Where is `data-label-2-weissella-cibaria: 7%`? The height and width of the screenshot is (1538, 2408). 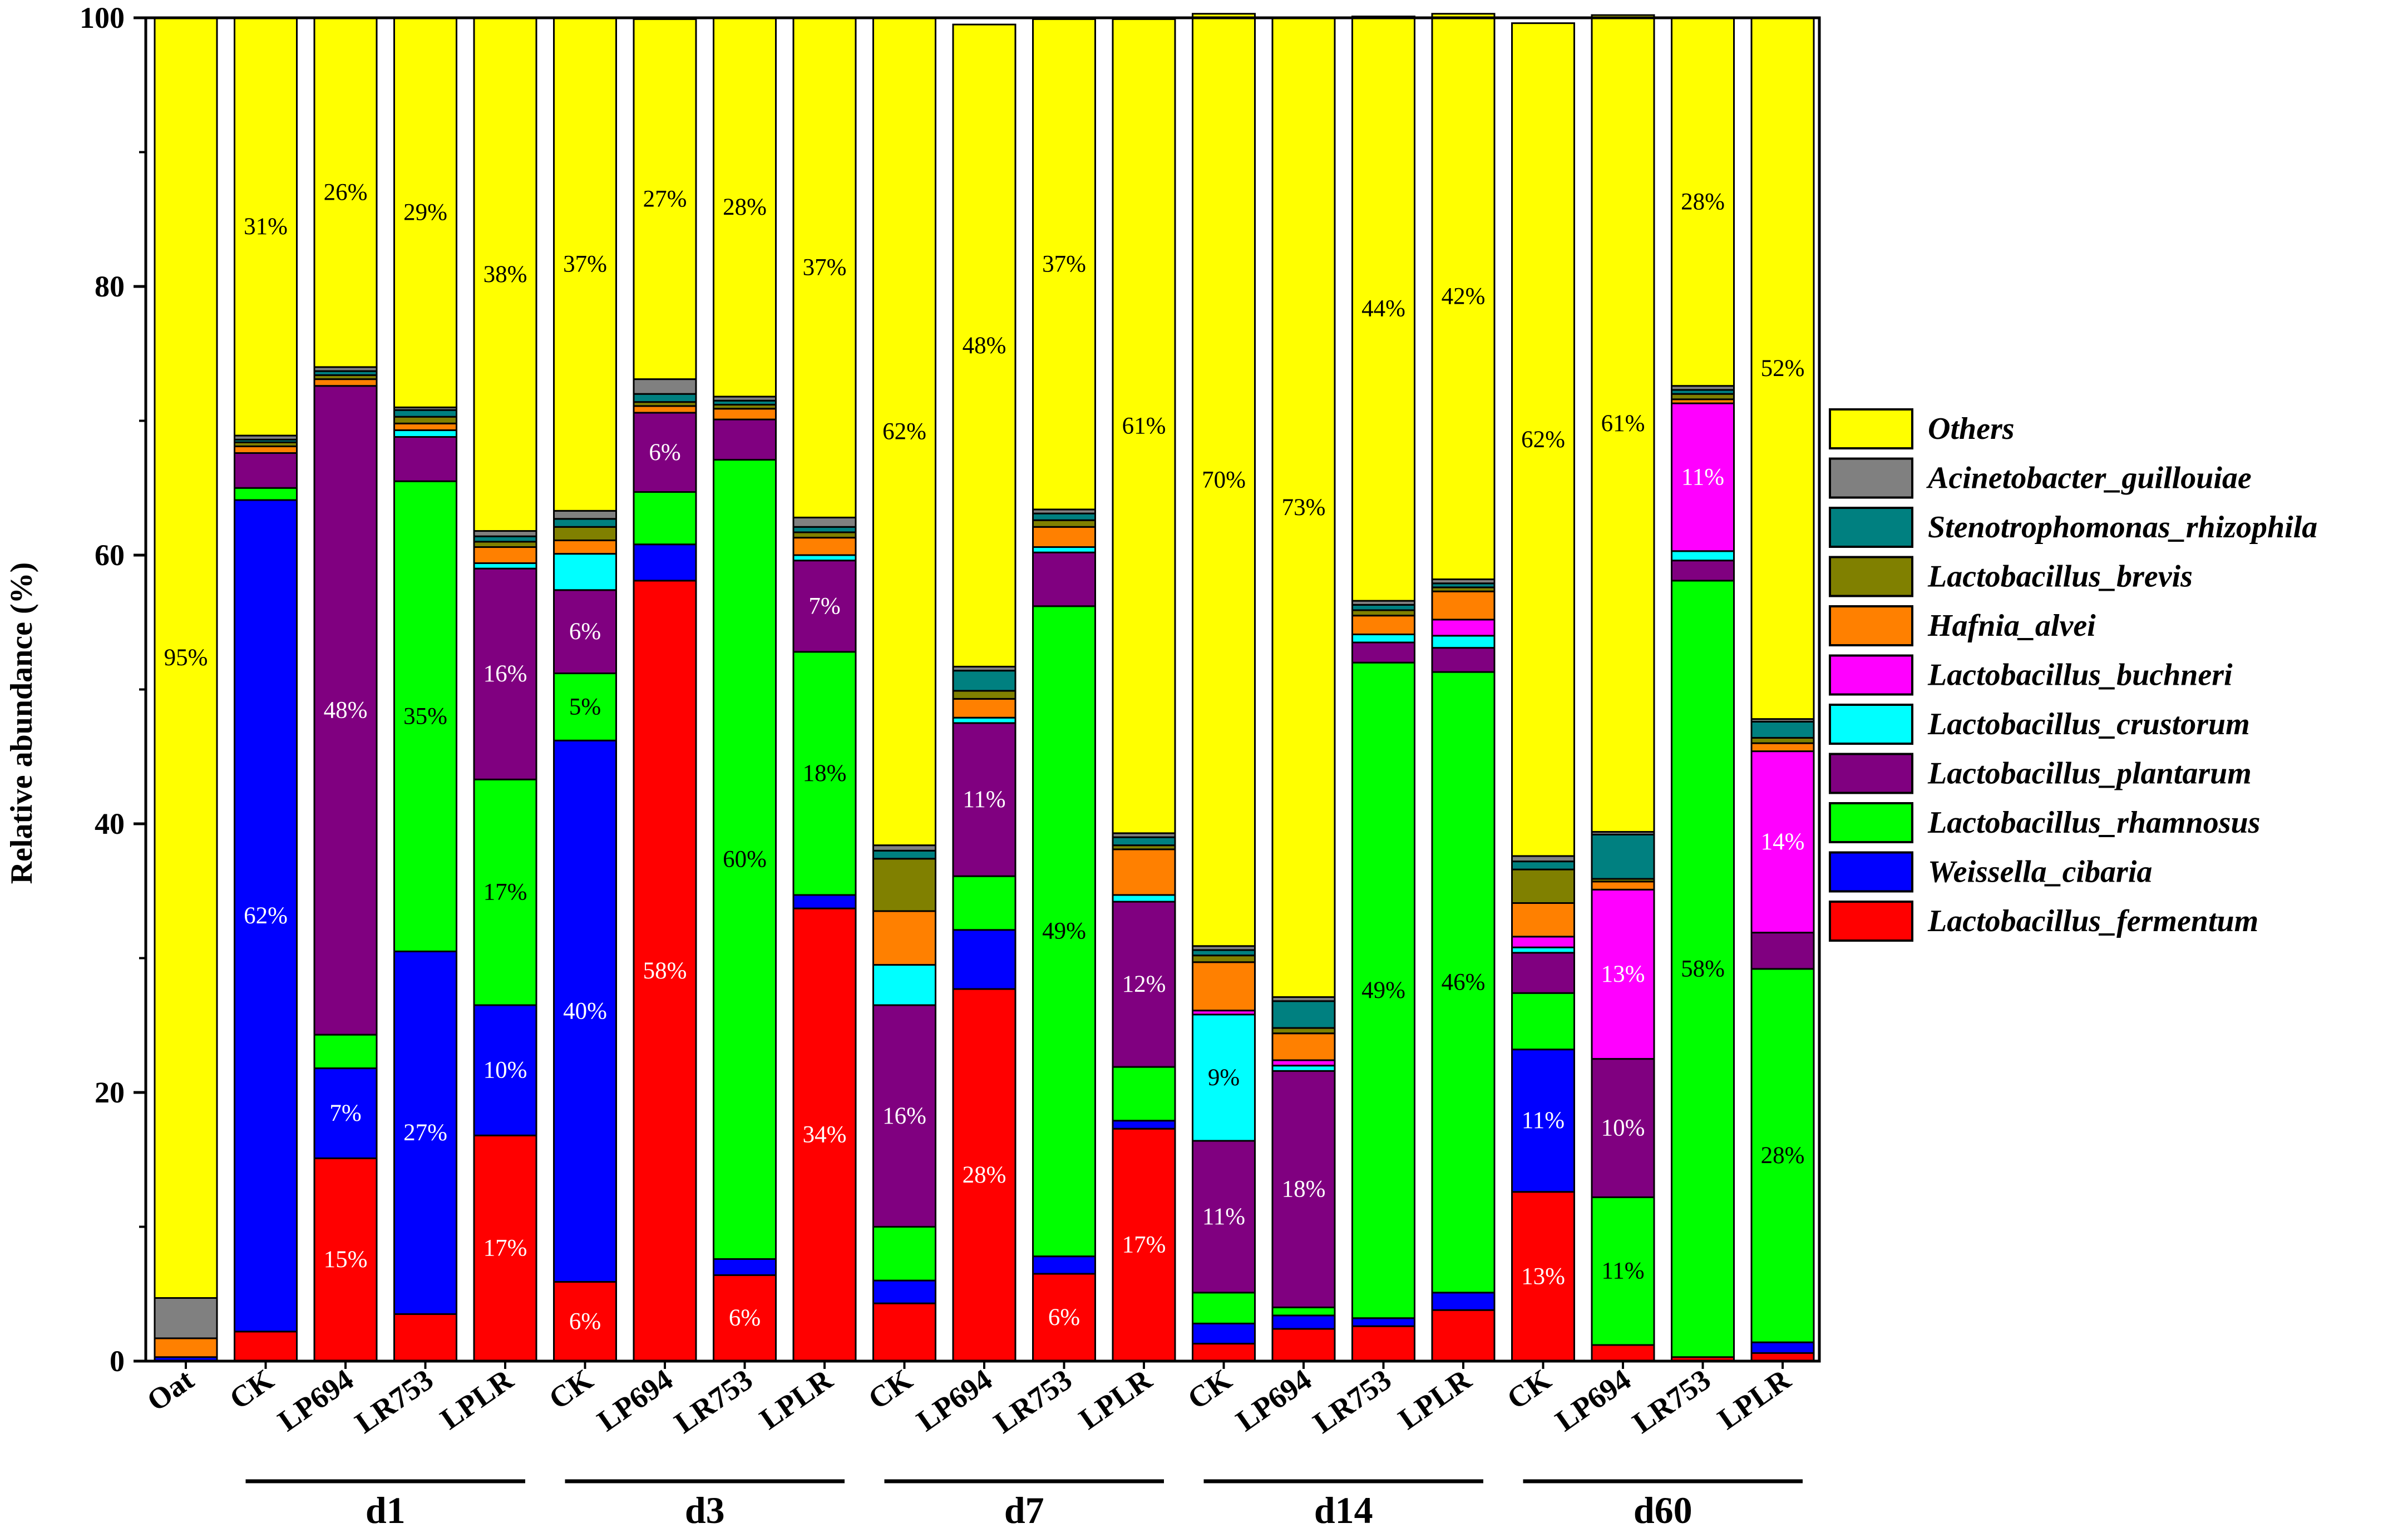
data-label-2-weissella-cibaria: 7% is located at coordinates (345, 1113).